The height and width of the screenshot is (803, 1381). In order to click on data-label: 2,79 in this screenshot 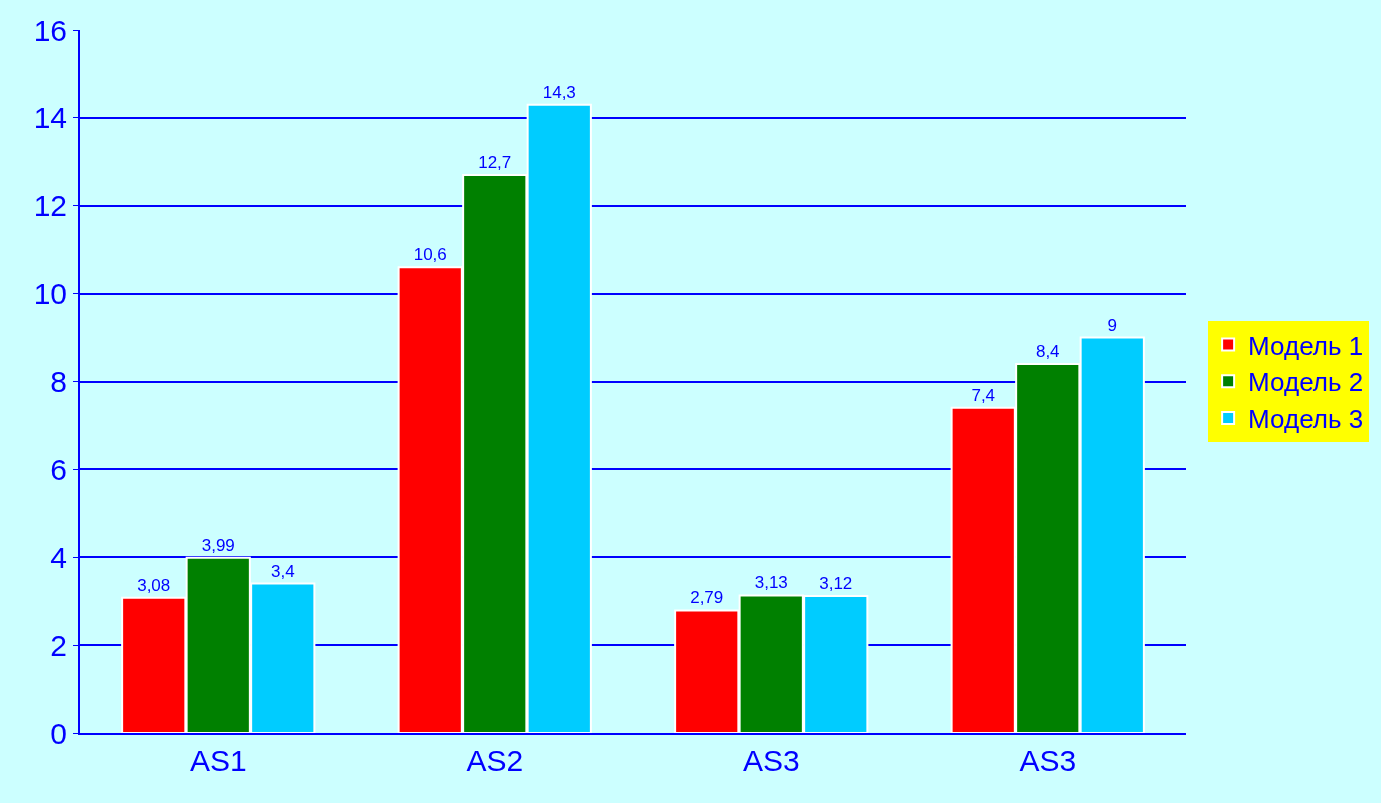, I will do `click(707, 598)`.